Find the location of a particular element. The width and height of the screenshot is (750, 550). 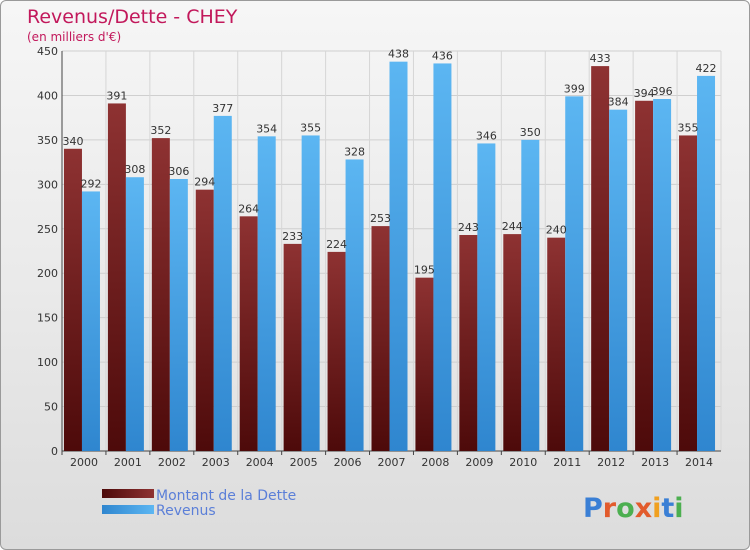

y-tick-label: 100 is located at coordinates (47, 362).